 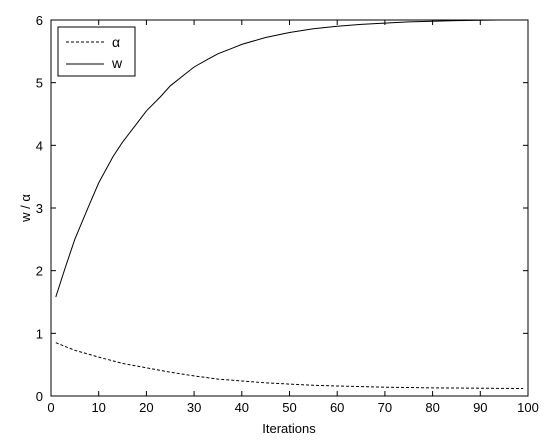 I want to click on y-tick-label: 6, so click(x=39, y=20).